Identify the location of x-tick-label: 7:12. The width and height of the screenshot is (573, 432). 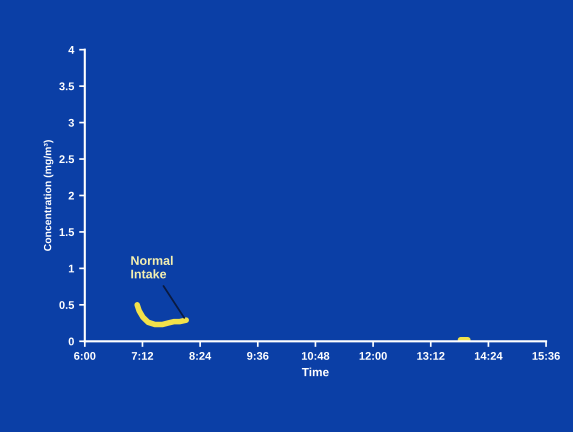
(143, 356).